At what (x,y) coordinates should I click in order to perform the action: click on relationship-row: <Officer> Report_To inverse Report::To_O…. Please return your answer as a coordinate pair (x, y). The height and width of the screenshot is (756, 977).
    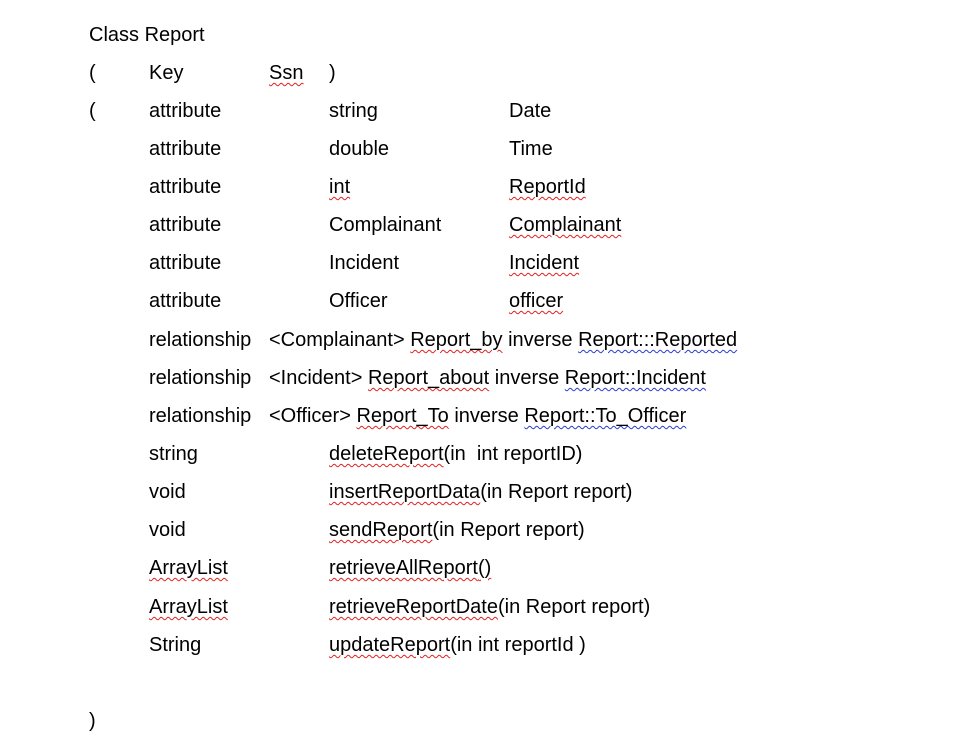
    Looking at the image, I should click on (477, 416).